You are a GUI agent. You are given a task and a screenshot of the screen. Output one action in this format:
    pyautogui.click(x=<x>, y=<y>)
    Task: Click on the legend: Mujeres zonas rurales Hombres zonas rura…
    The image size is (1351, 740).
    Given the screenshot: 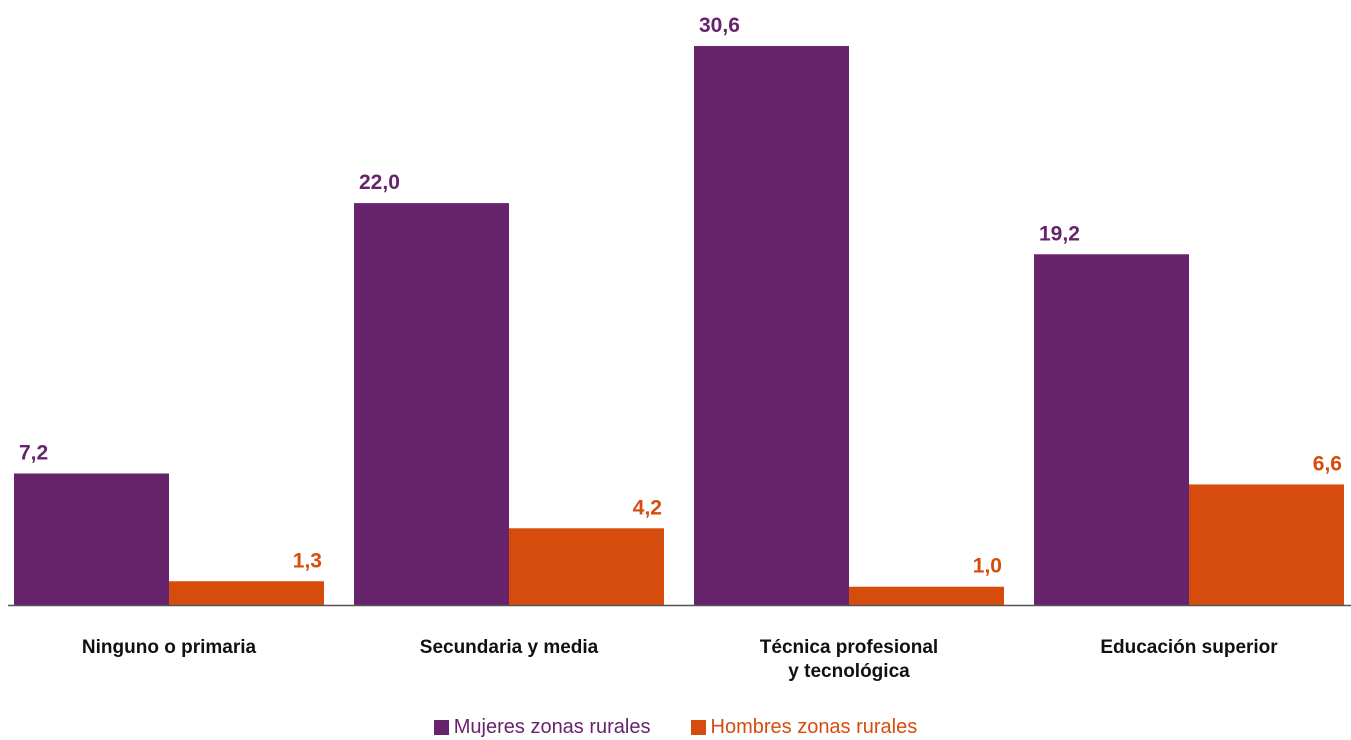 What is the action you would take?
    pyautogui.click(x=675, y=727)
    